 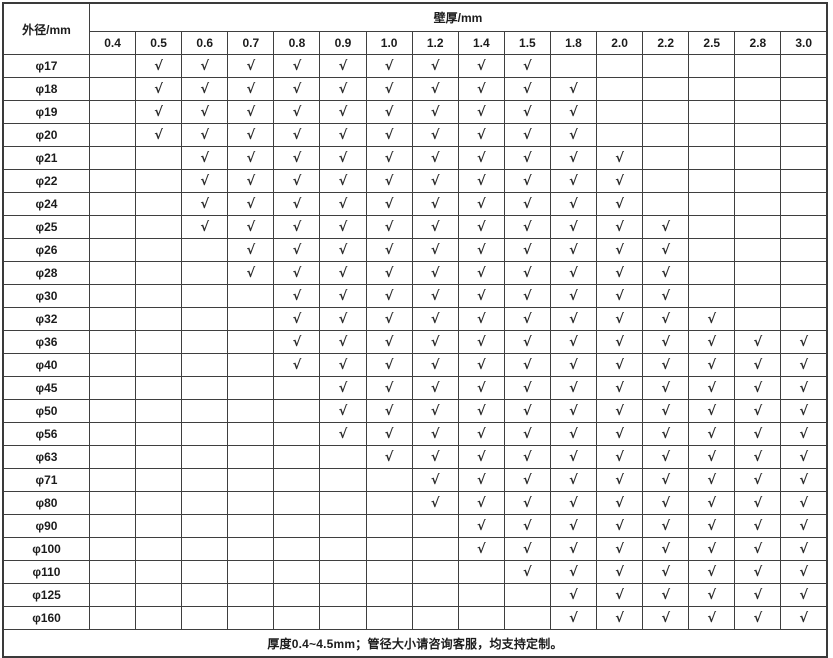 I want to click on table-row: φ80, so click(x=415, y=503).